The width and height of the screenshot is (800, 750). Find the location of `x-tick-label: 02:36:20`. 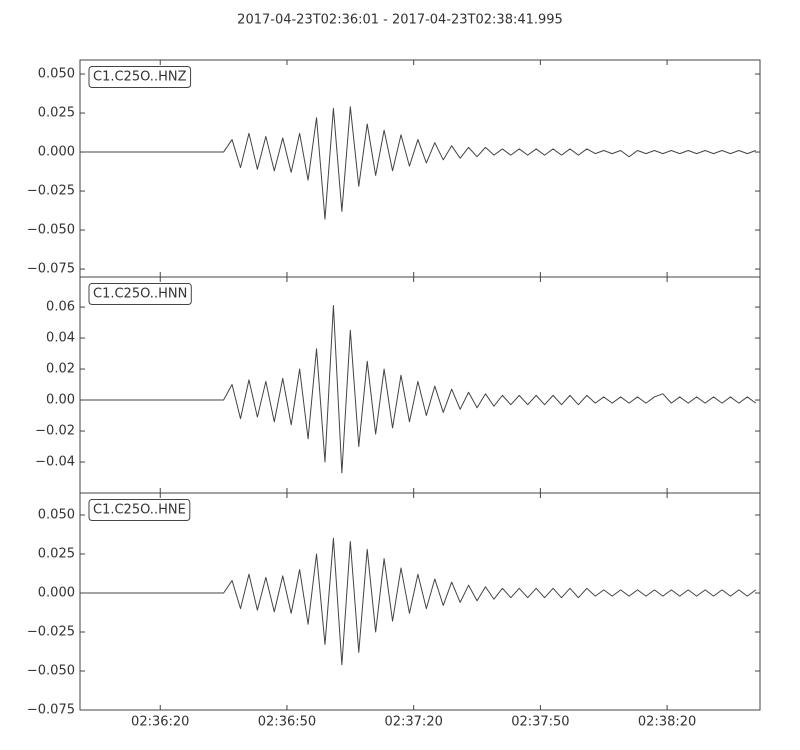

x-tick-label: 02:36:20 is located at coordinates (160, 722).